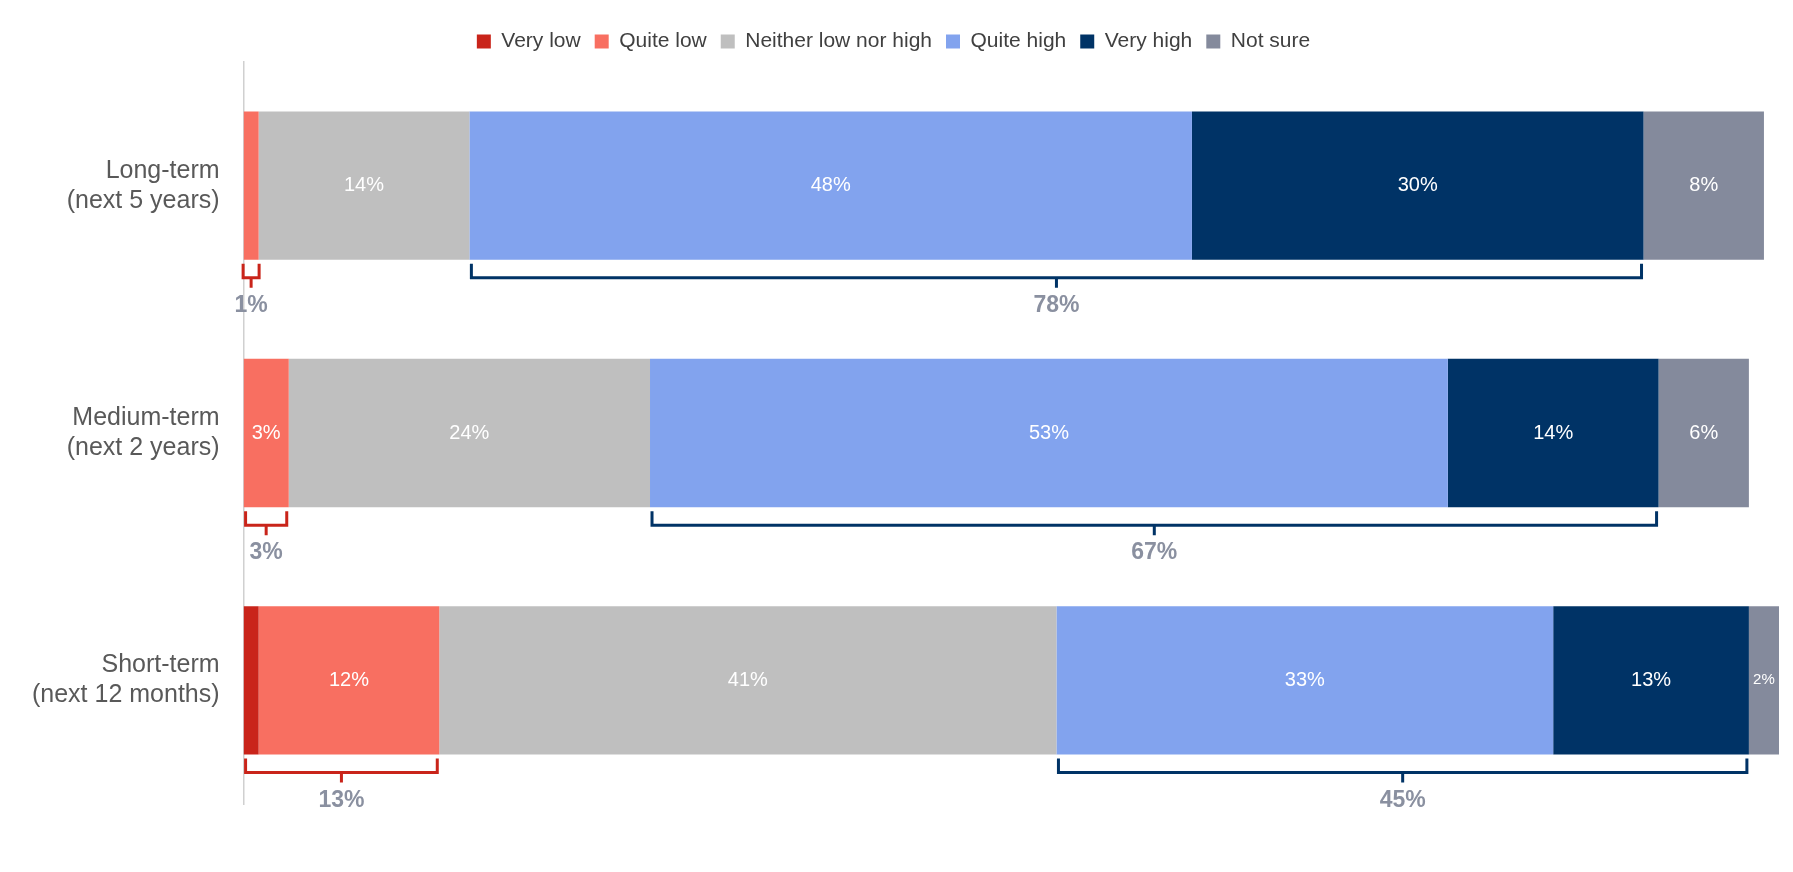 This screenshot has height=872, width=1793. What do you see at coordinates (839, 40) in the screenshot?
I see `legend-label: Neither low nor high` at bounding box center [839, 40].